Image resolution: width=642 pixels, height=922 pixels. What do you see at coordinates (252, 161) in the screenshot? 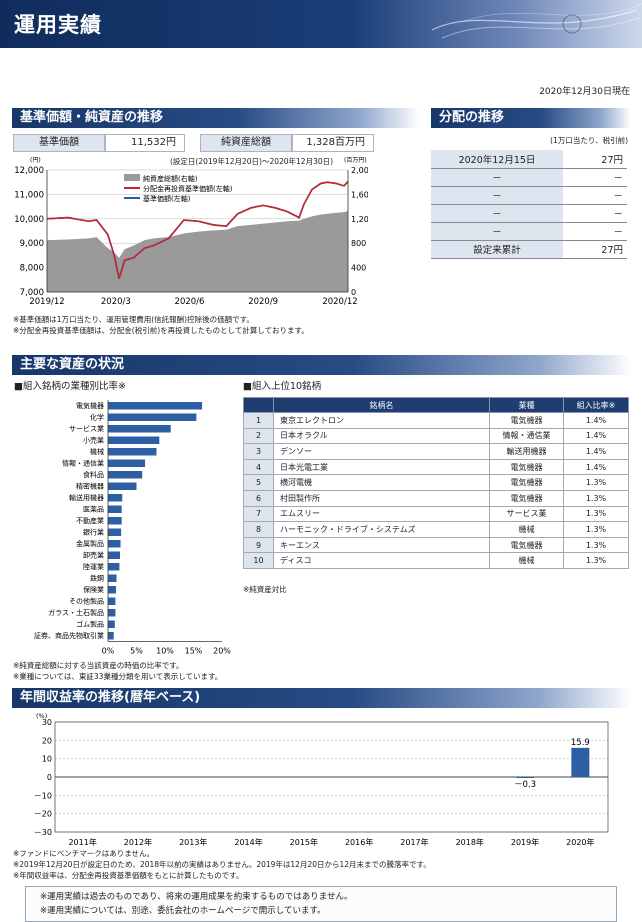
I see `chart-period: (設定日(2019年12月20日)～2020年12月30日)` at bounding box center [252, 161].